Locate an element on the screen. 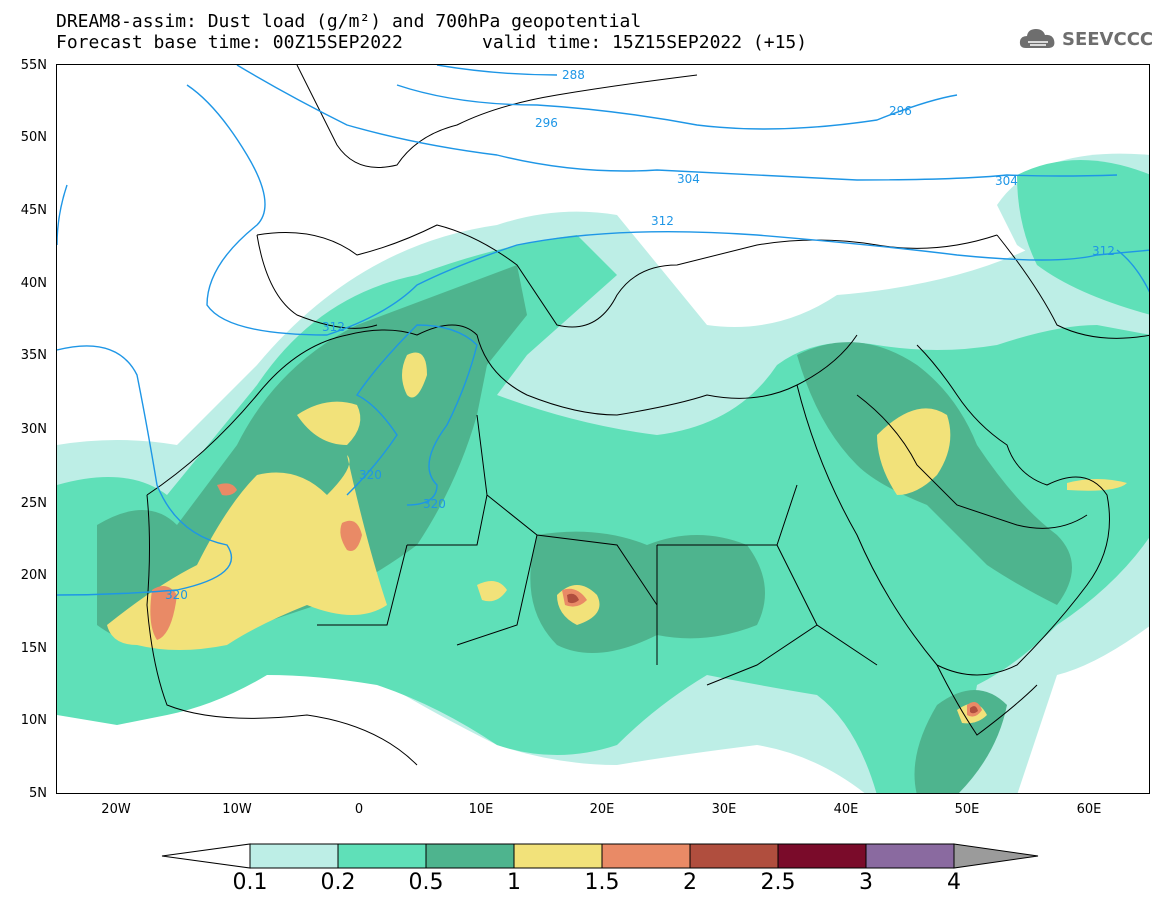 This screenshot has height=907, width=1165. colorbar-tick: 0.2 is located at coordinates (338, 882).